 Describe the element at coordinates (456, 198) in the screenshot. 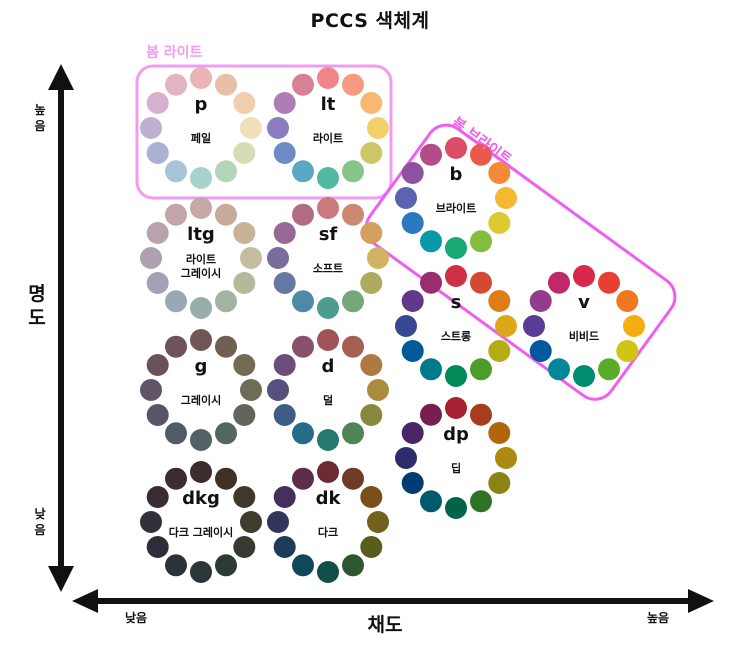

I see `tone-wheel-b` at that location.